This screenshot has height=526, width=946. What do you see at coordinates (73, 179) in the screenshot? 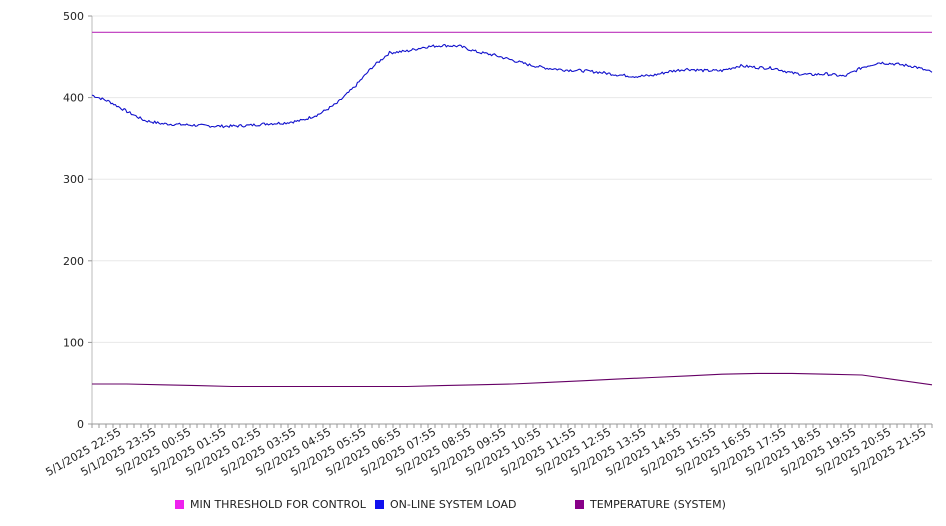
I see `y-tick-label: 300` at bounding box center [73, 179].